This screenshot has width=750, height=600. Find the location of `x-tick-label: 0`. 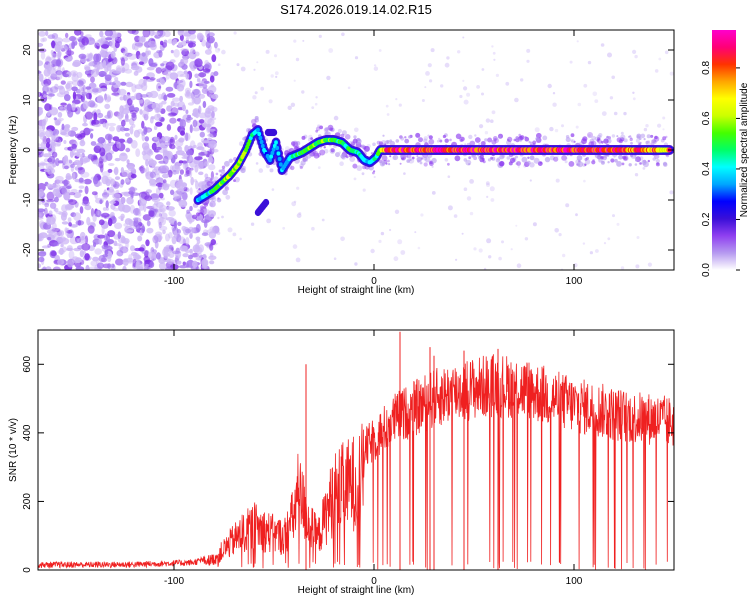

x-tick-label: 0 is located at coordinates (374, 581).